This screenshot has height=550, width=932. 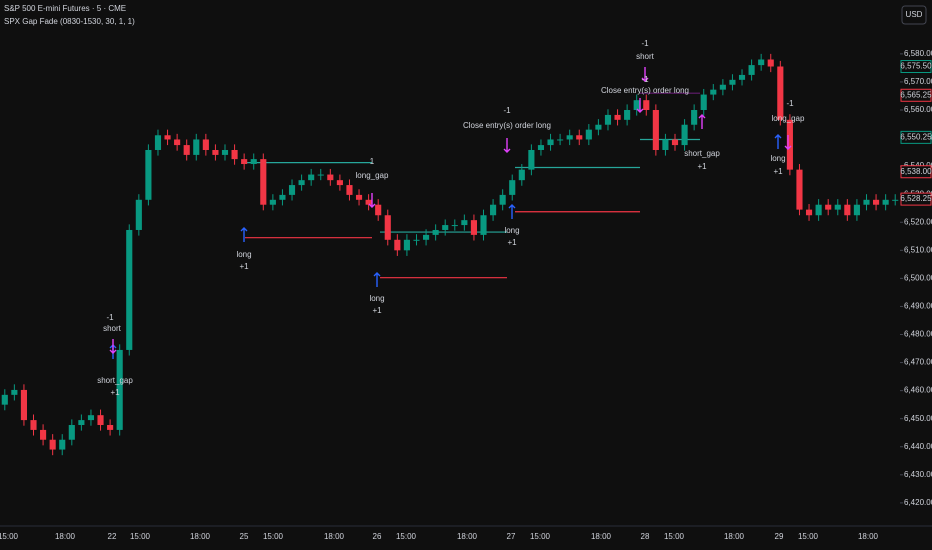 I want to click on x-tick-label: 25, so click(x=244, y=536).